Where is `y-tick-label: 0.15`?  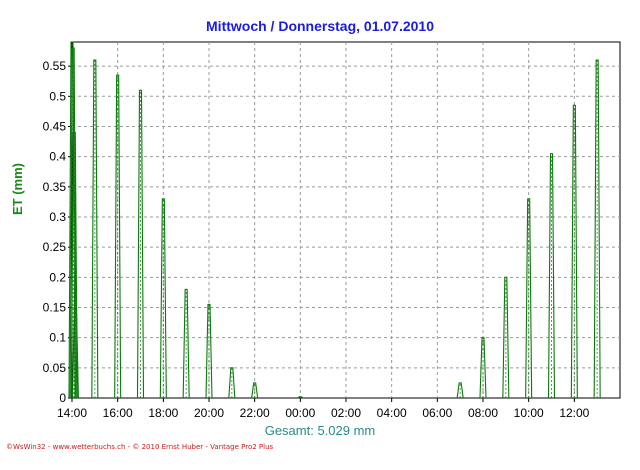
y-tick-label: 0.15 is located at coordinates (55, 307).